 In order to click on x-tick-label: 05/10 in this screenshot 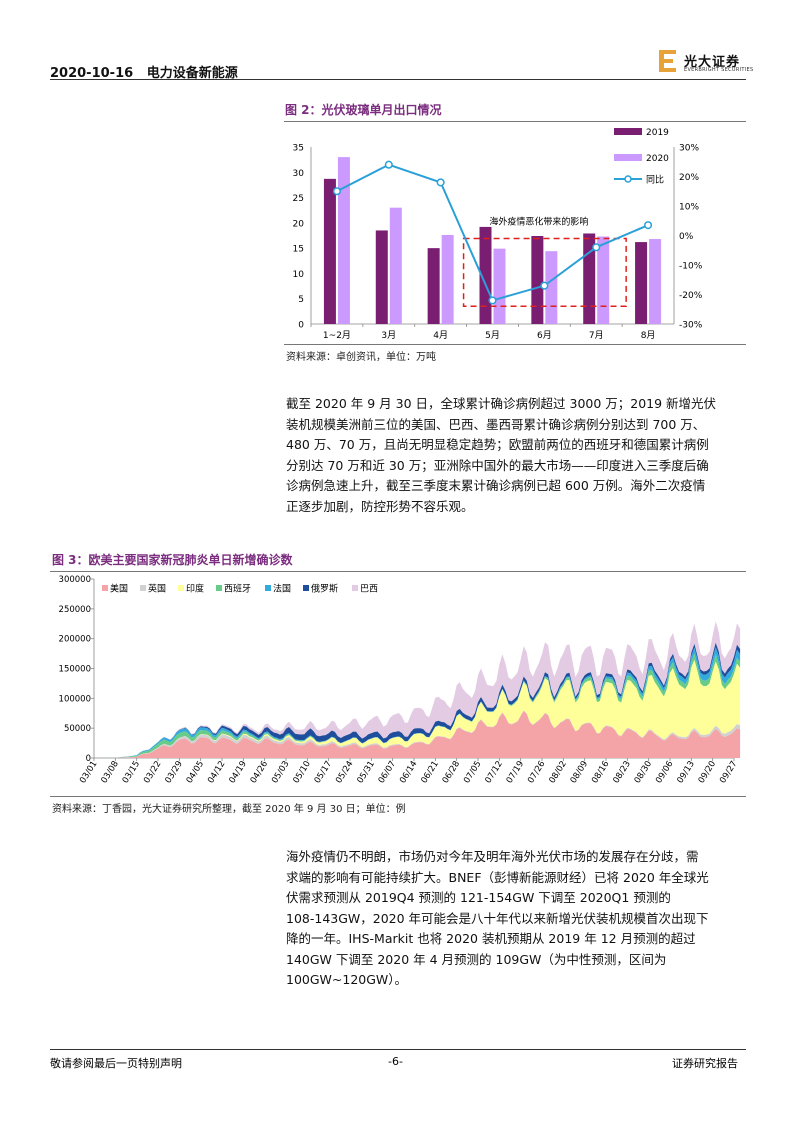, I will do `click(301, 772)`.